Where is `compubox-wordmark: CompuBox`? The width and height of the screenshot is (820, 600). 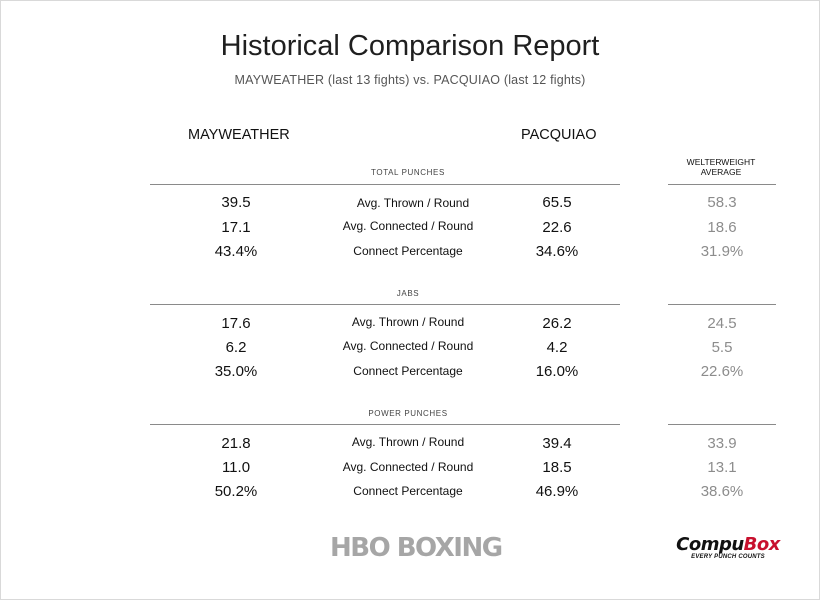
compubox-wordmark: CompuBox is located at coordinates (728, 545).